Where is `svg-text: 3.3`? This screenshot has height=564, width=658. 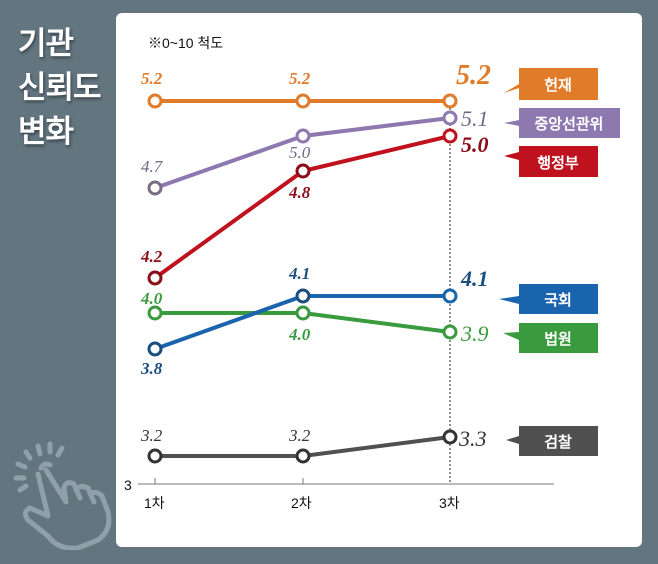 svg-text: 3.3 is located at coordinates (472, 438).